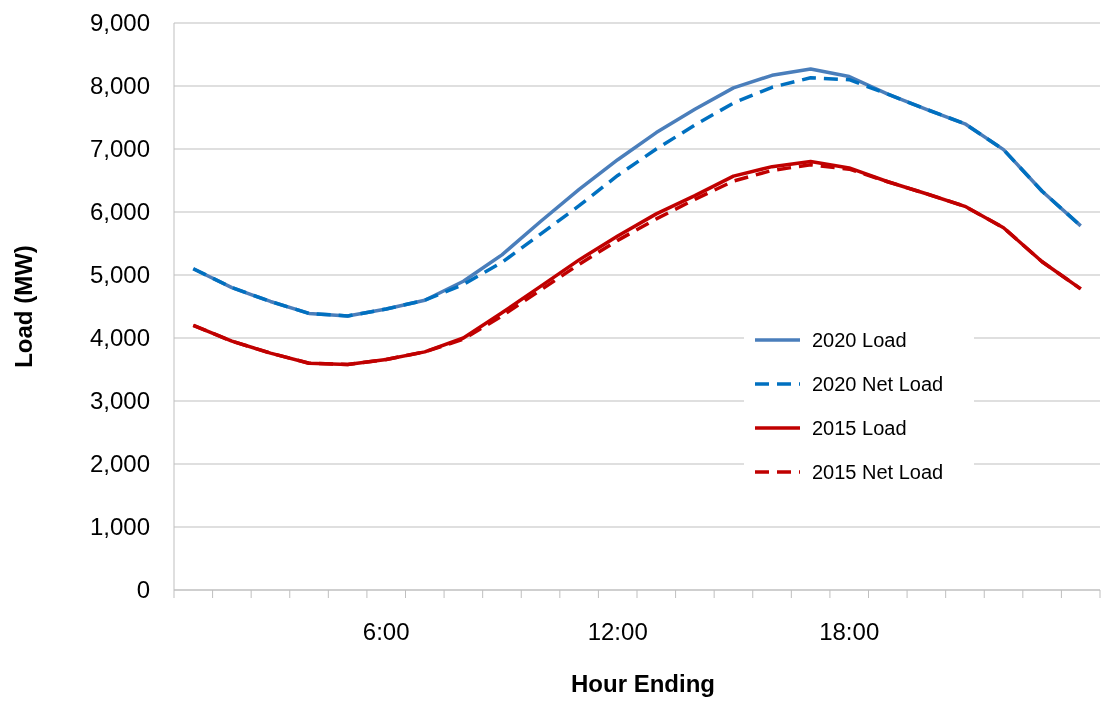  Describe the element at coordinates (119, 212) in the screenshot. I see `y-tick-label: 6,000` at that location.